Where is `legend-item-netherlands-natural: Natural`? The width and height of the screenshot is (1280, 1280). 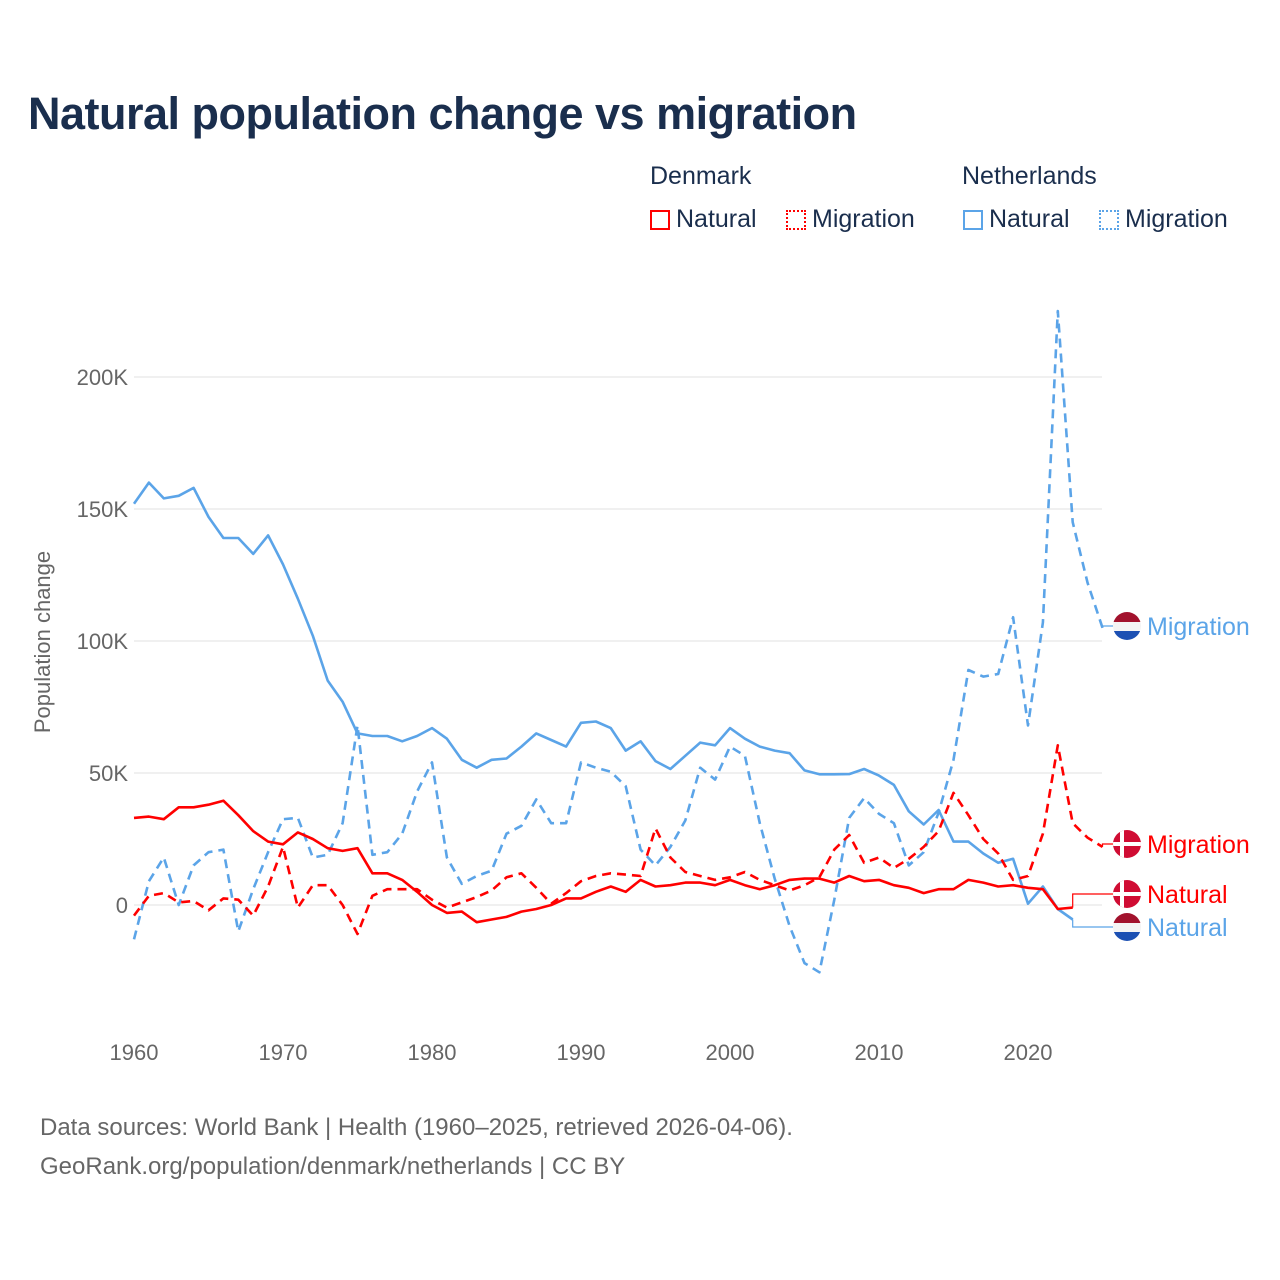
legend-item-netherlands-natural: Natural is located at coordinates (1016, 219).